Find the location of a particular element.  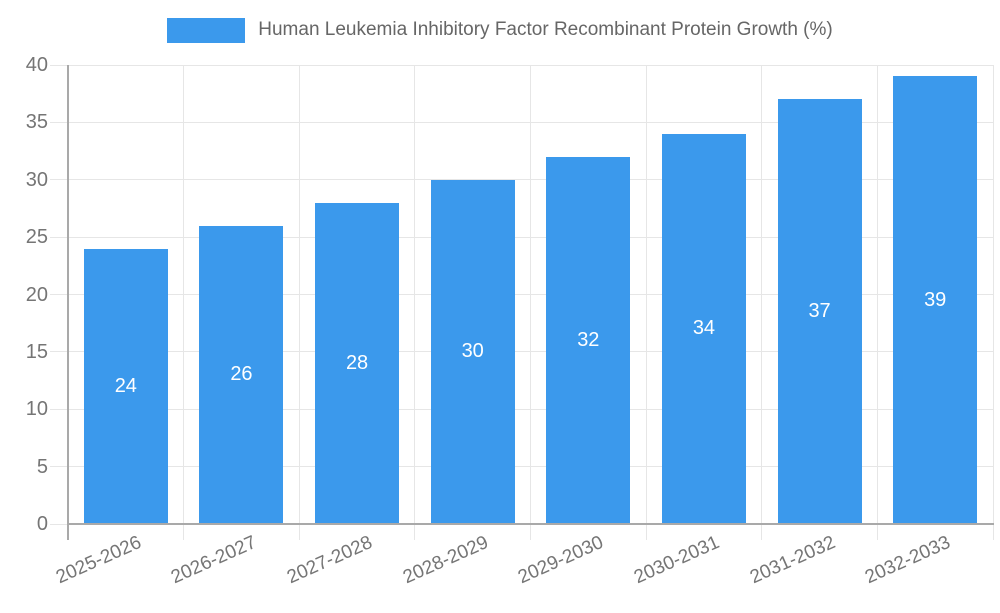

x-axis-line is located at coordinates (530, 524).